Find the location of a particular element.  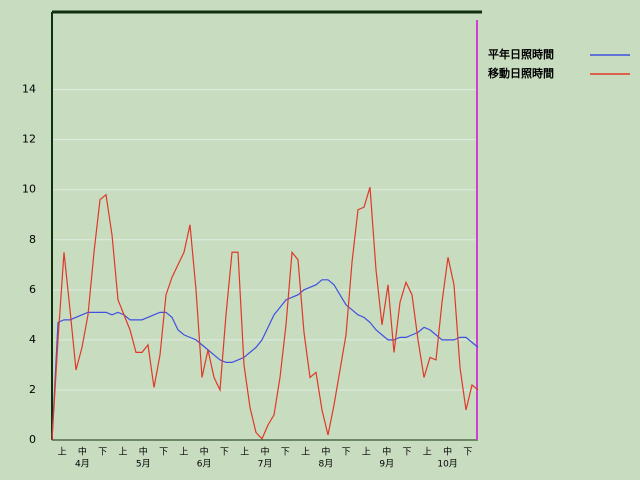

y-tick-label: 12 is located at coordinates (29, 139).